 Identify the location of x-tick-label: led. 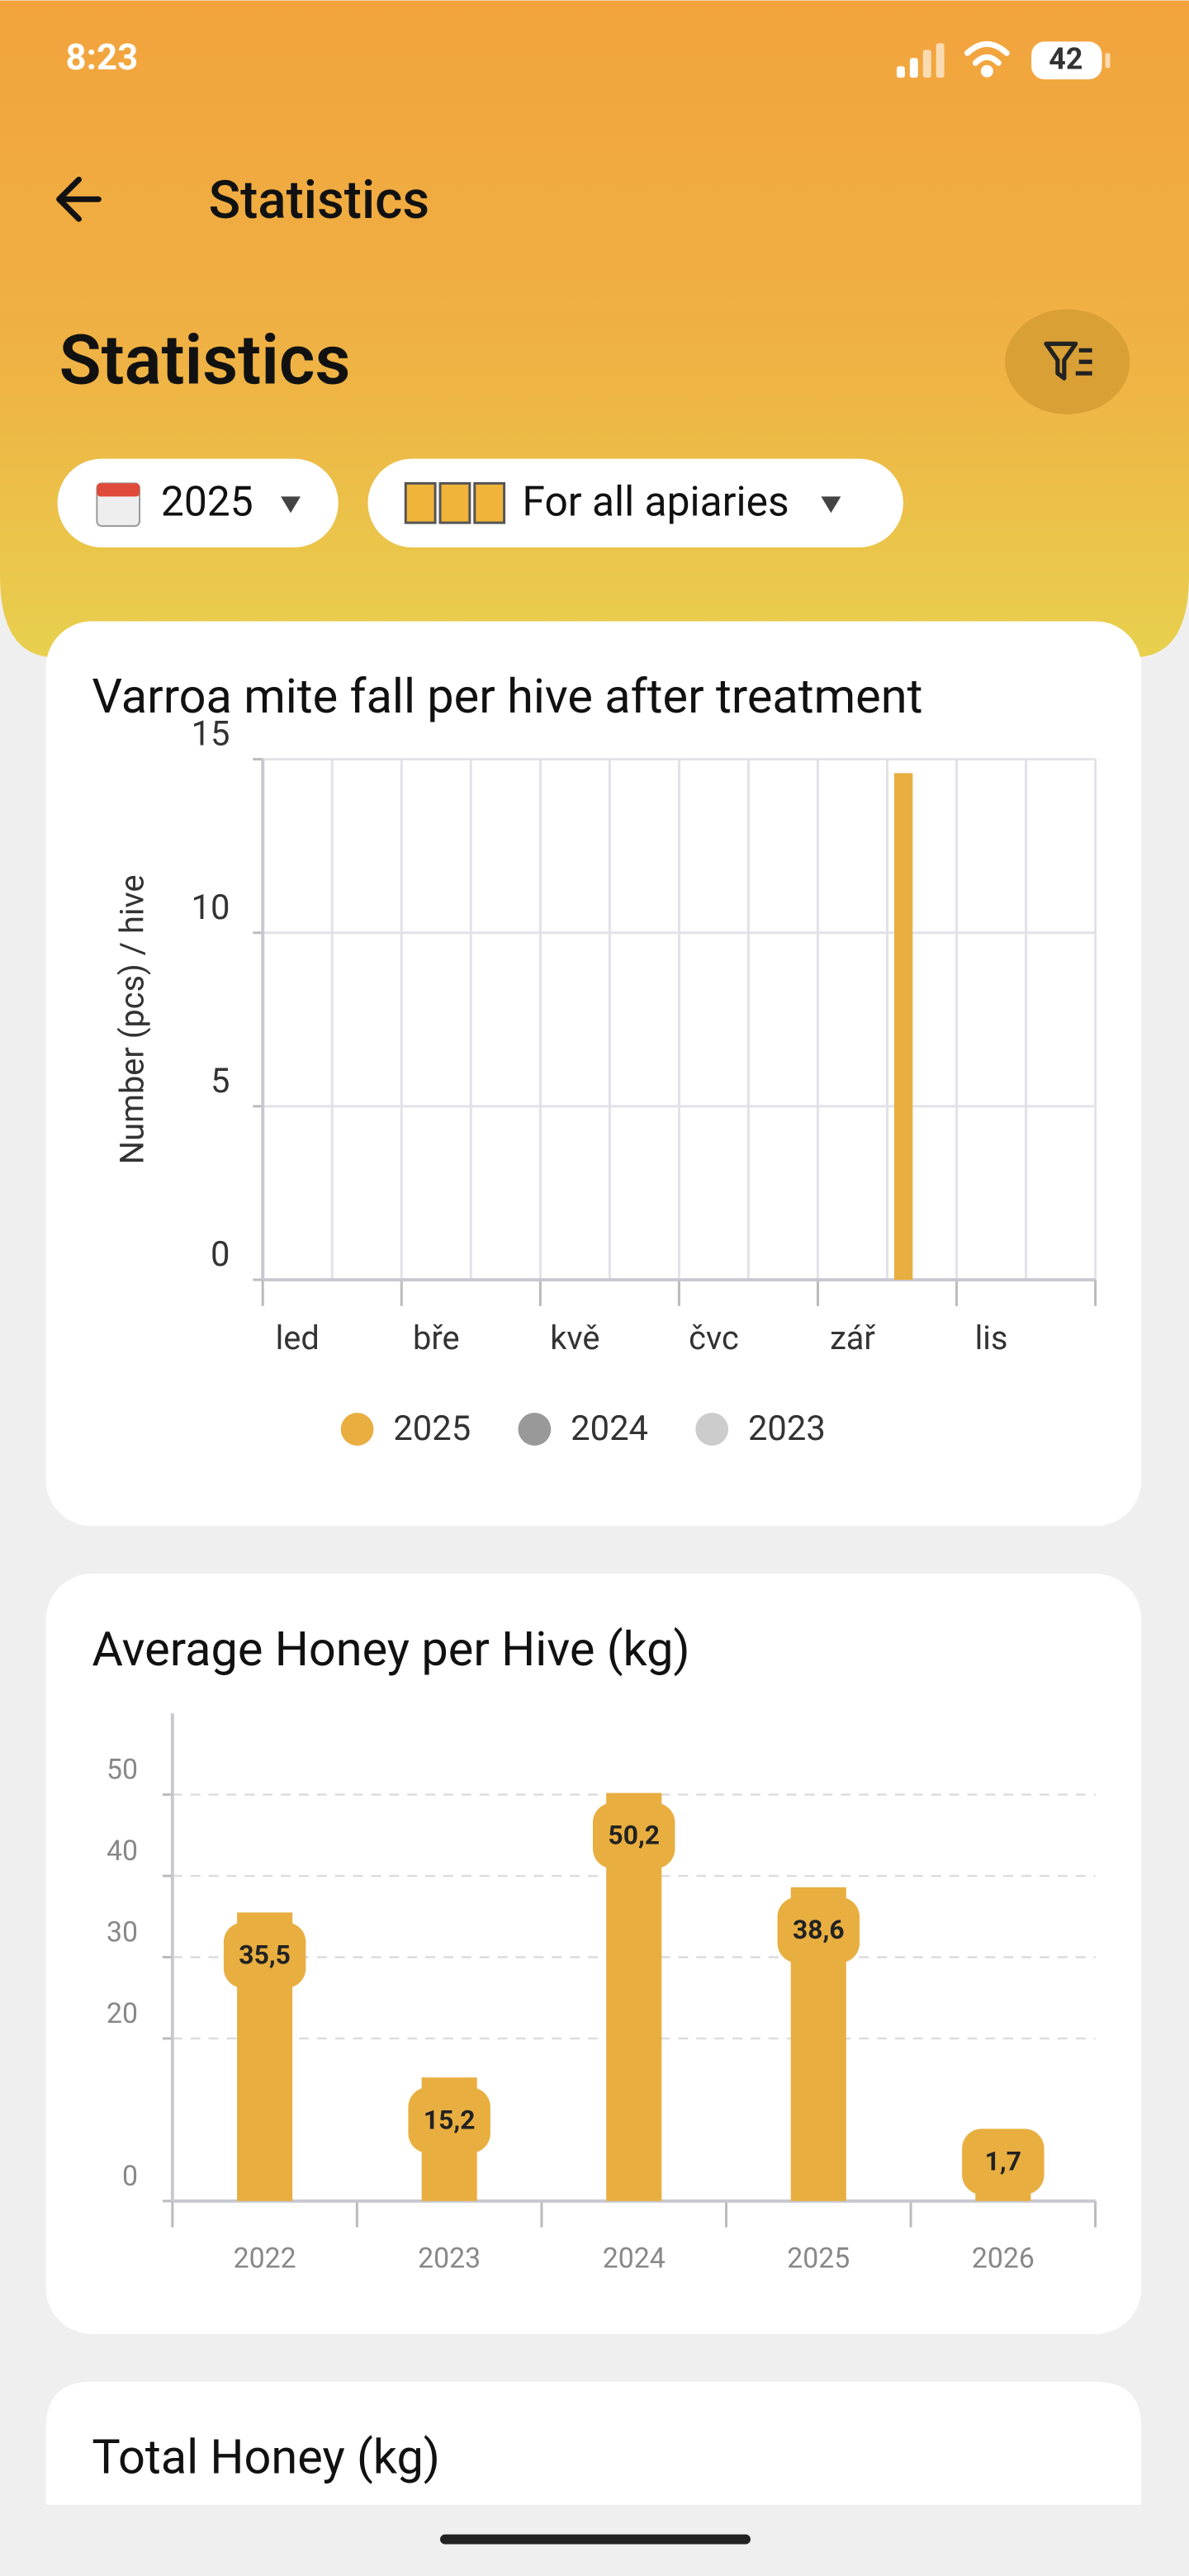
(298, 1338).